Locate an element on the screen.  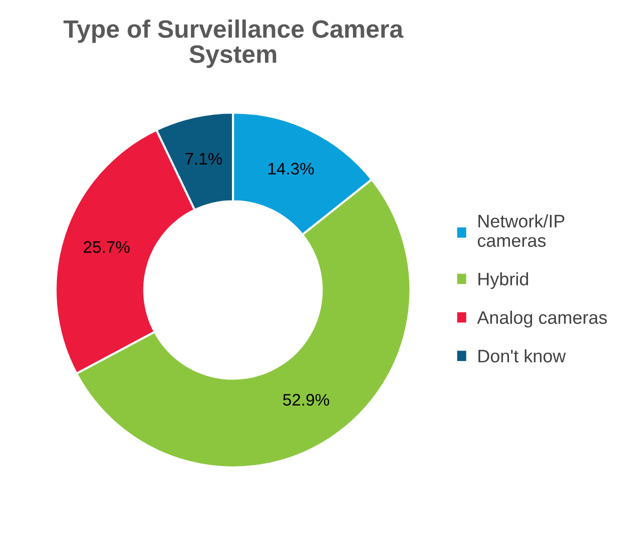
legend-label: Hybrid is located at coordinates (503, 281).